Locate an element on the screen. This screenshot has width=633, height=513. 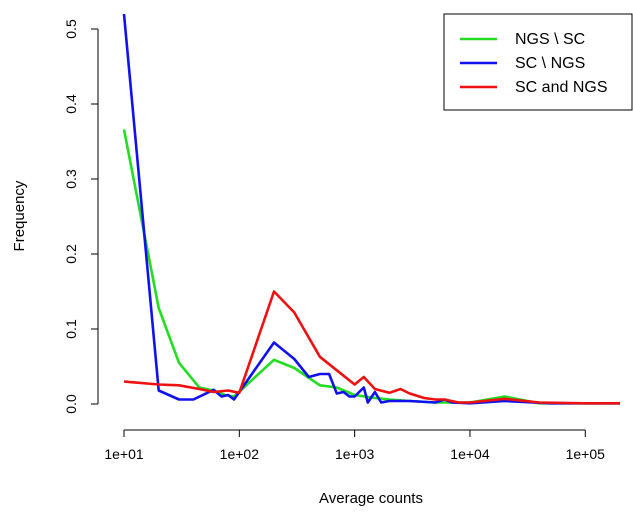
y-tick-label: 0.1 is located at coordinates (71, 329).